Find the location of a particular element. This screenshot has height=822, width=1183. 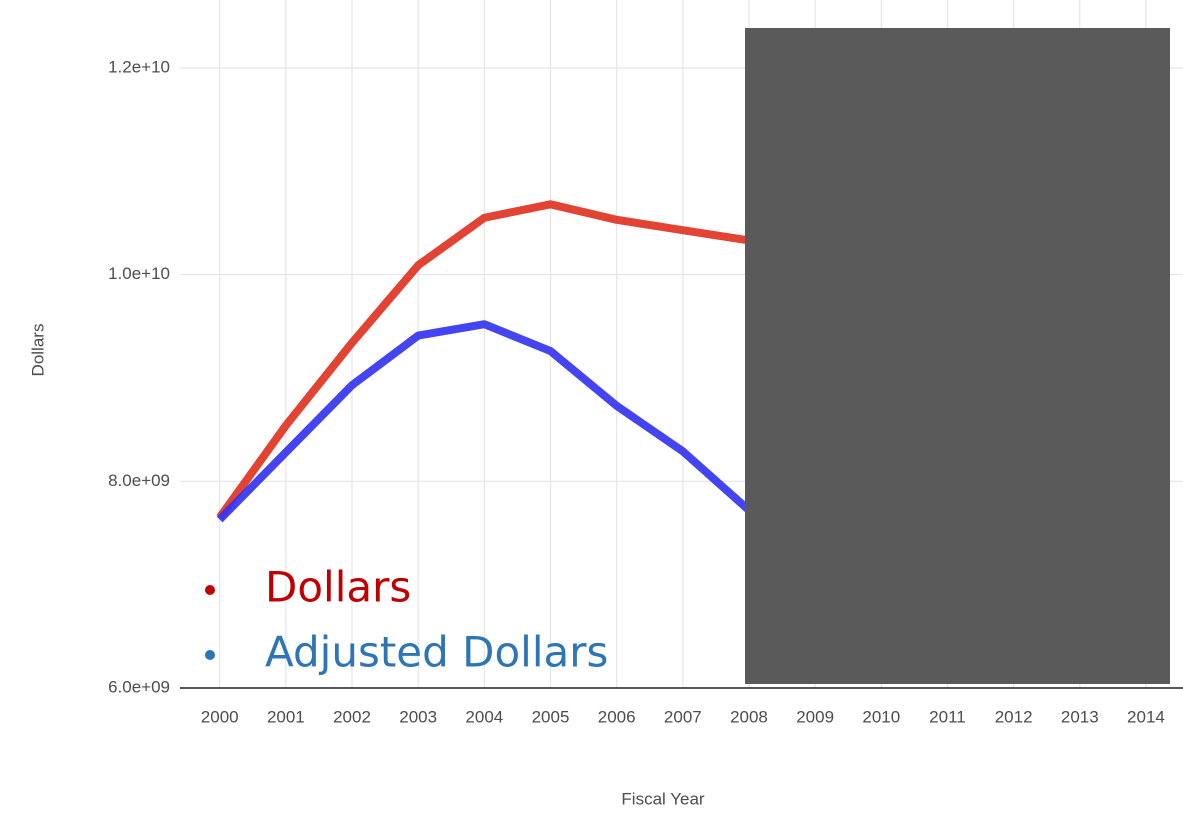

y-tick-label: 1.2e+10 is located at coordinates (139, 66).